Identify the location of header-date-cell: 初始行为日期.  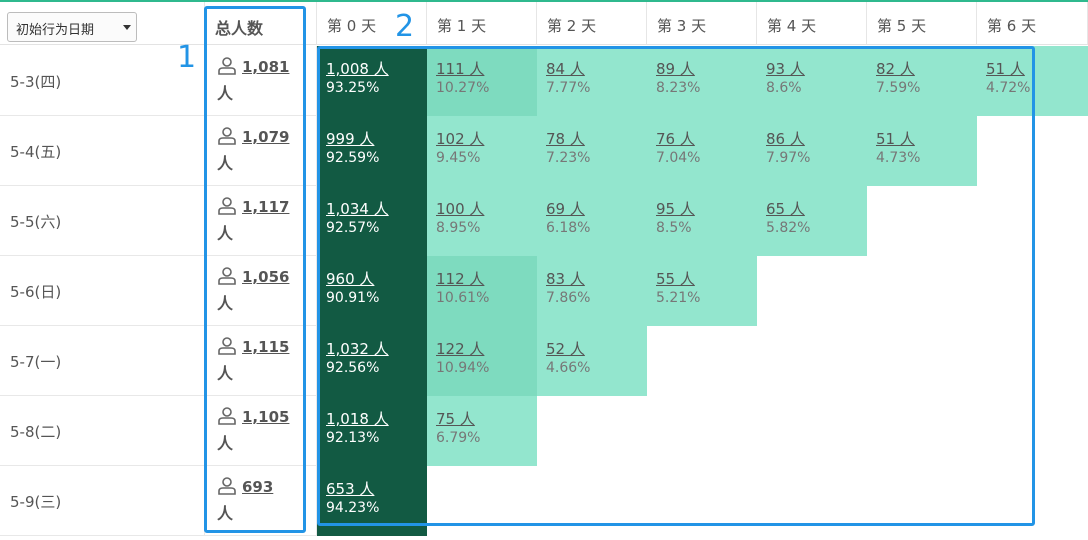
(102, 23).